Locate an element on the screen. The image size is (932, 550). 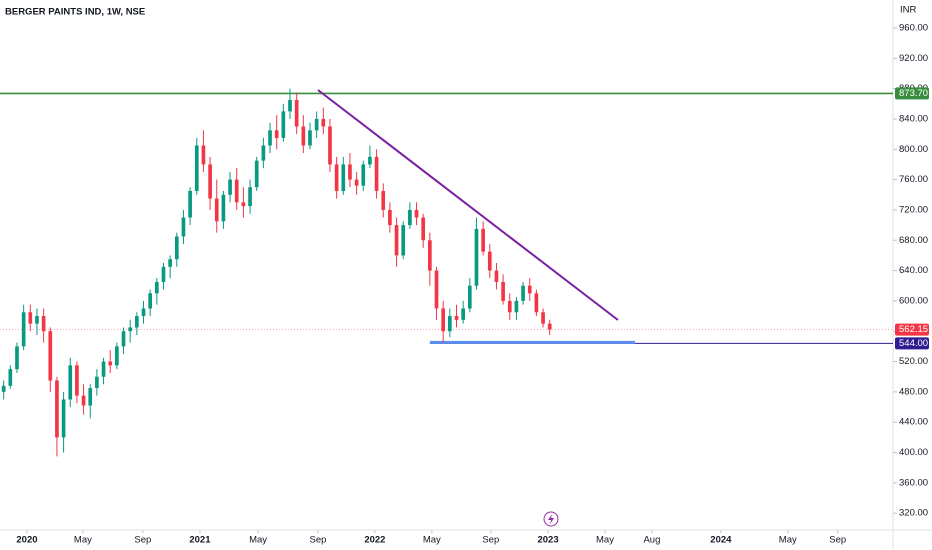
y-tick-label: 640.00 is located at coordinates (913, 270).